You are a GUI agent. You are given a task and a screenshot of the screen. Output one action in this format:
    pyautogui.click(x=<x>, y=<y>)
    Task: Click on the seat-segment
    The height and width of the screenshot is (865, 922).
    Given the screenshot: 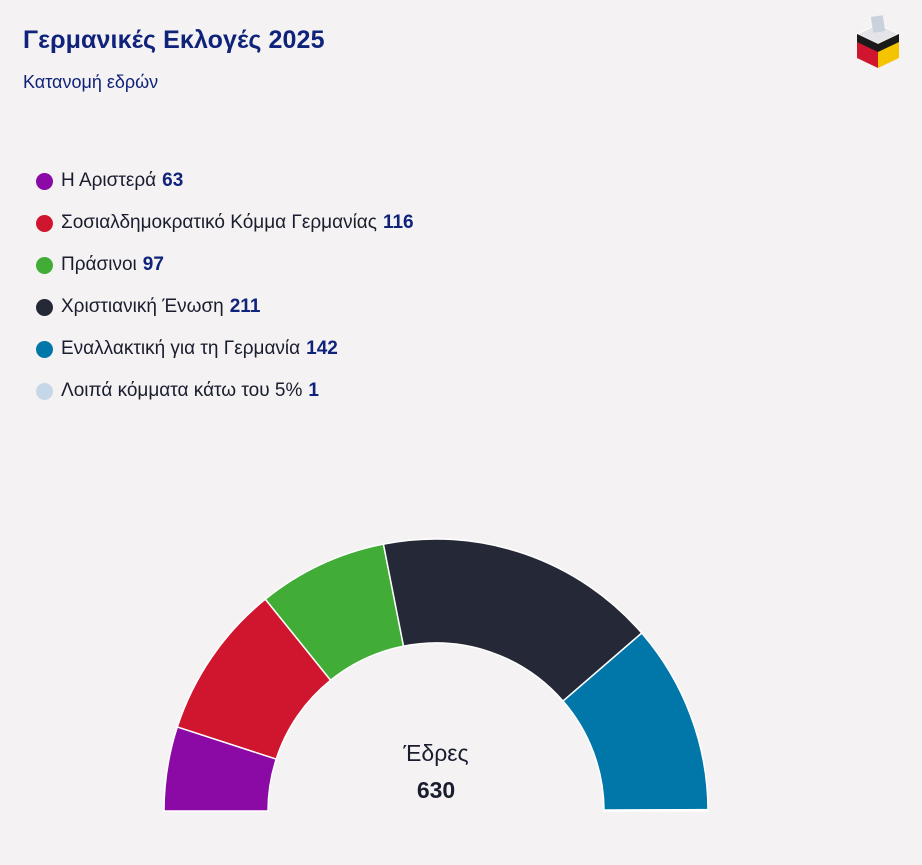 What is the action you would take?
    pyautogui.click(x=656, y=810)
    